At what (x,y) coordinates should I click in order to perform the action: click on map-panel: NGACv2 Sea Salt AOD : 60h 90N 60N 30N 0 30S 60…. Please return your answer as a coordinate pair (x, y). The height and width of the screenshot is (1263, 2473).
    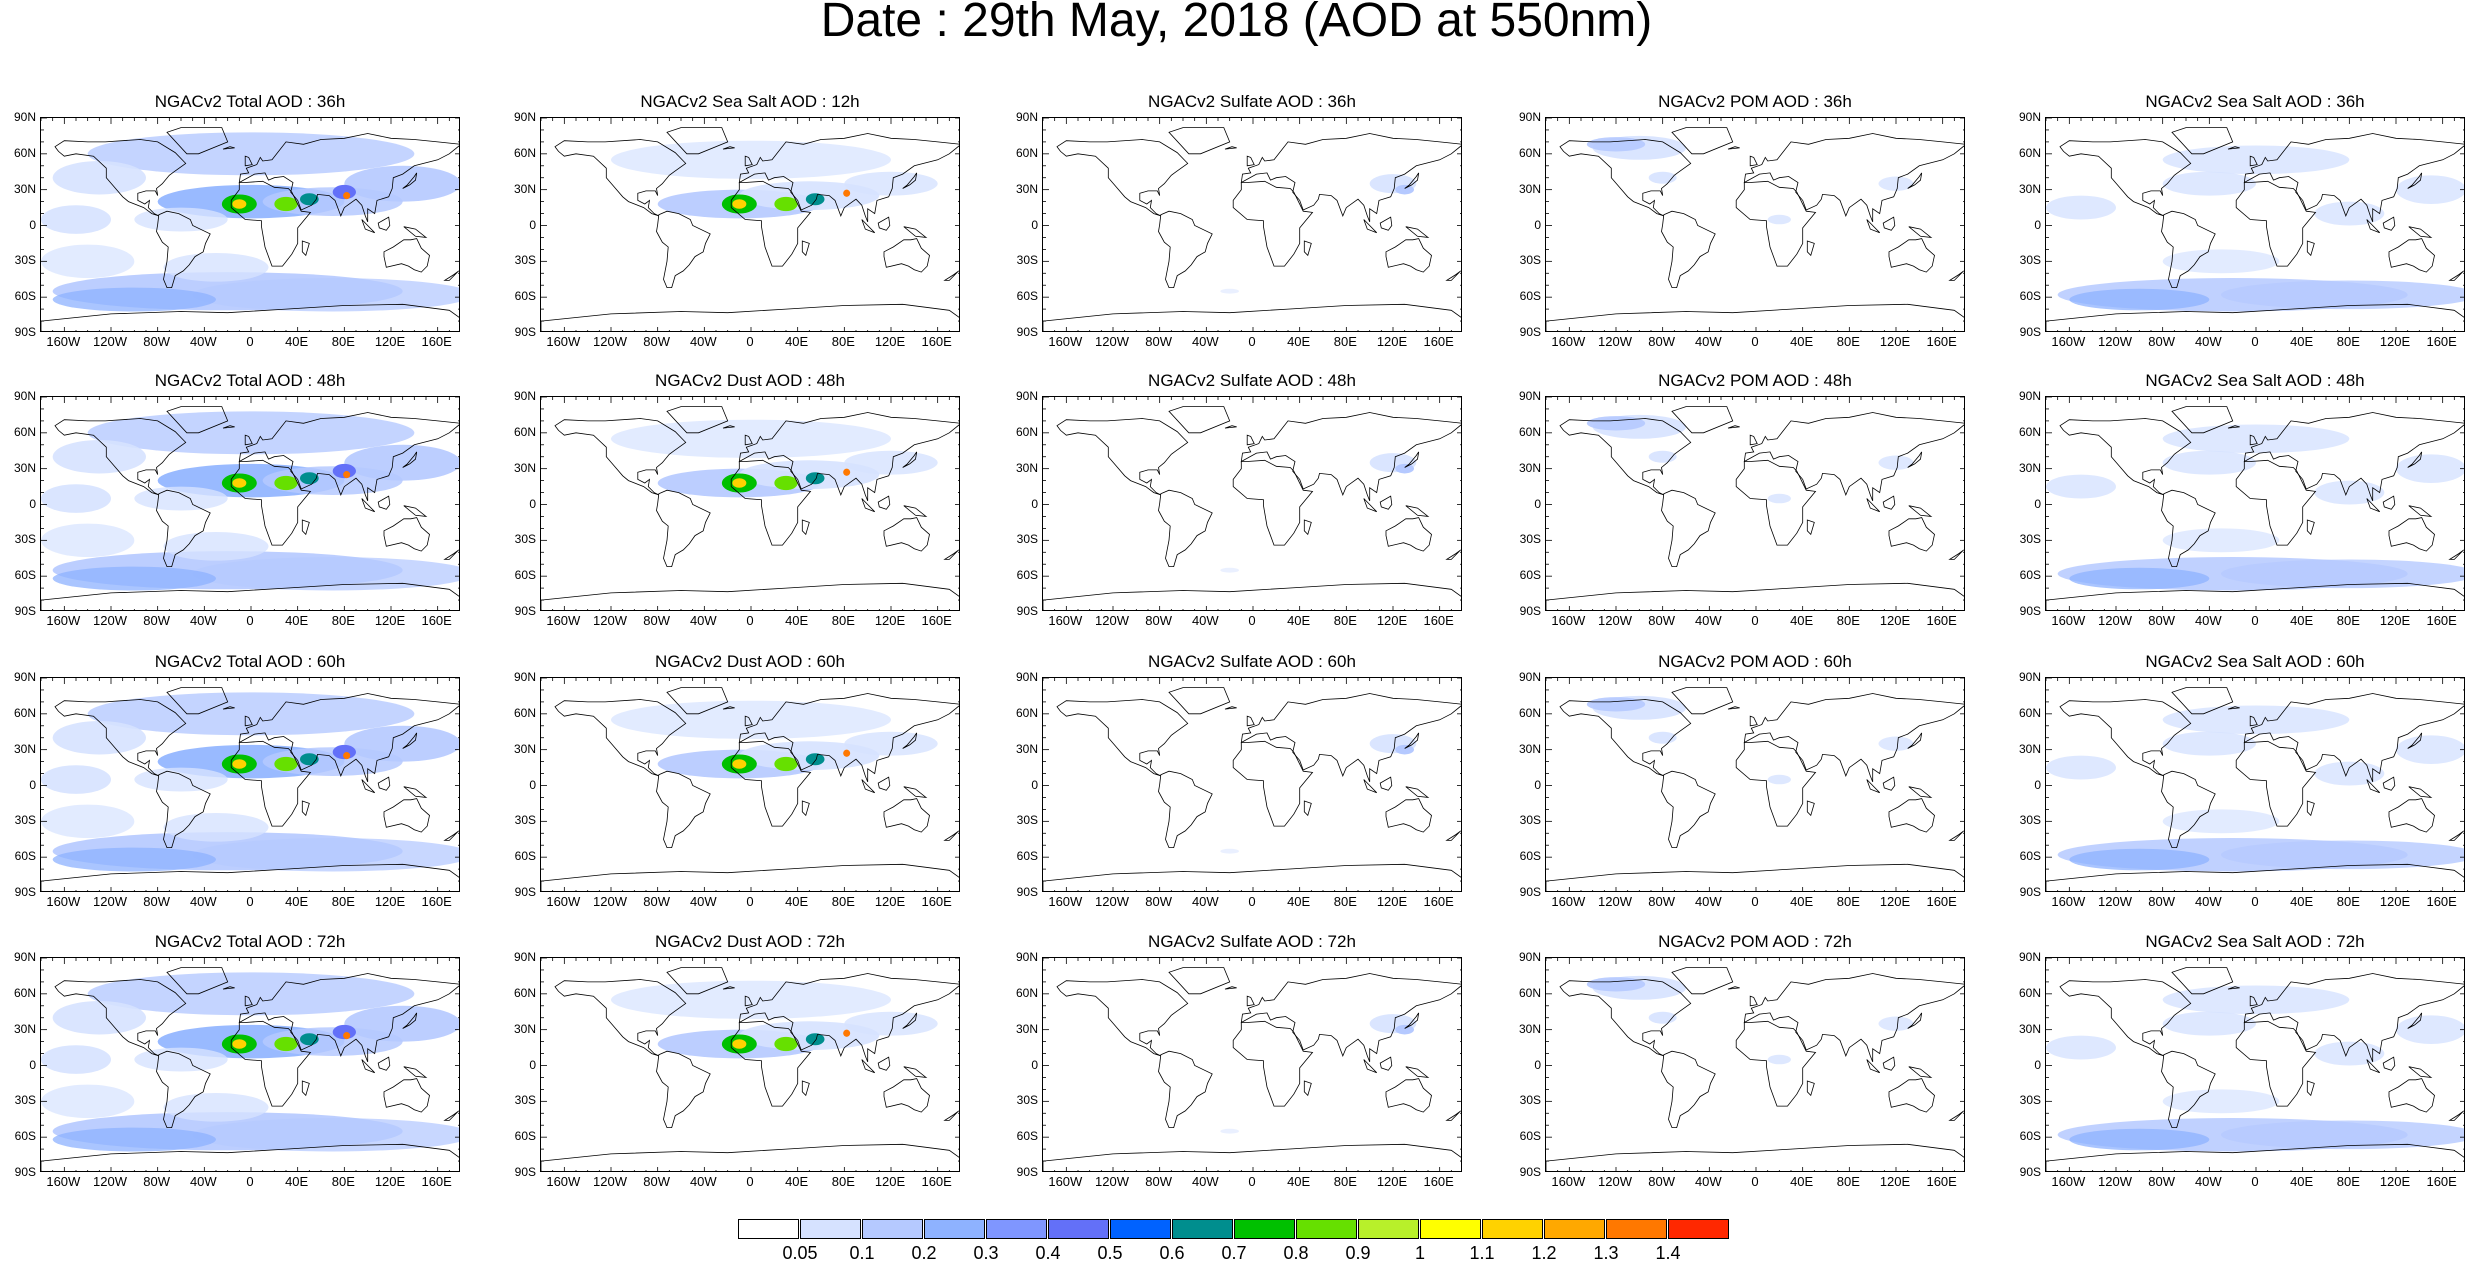
    Looking at the image, I should click on (2239, 782).